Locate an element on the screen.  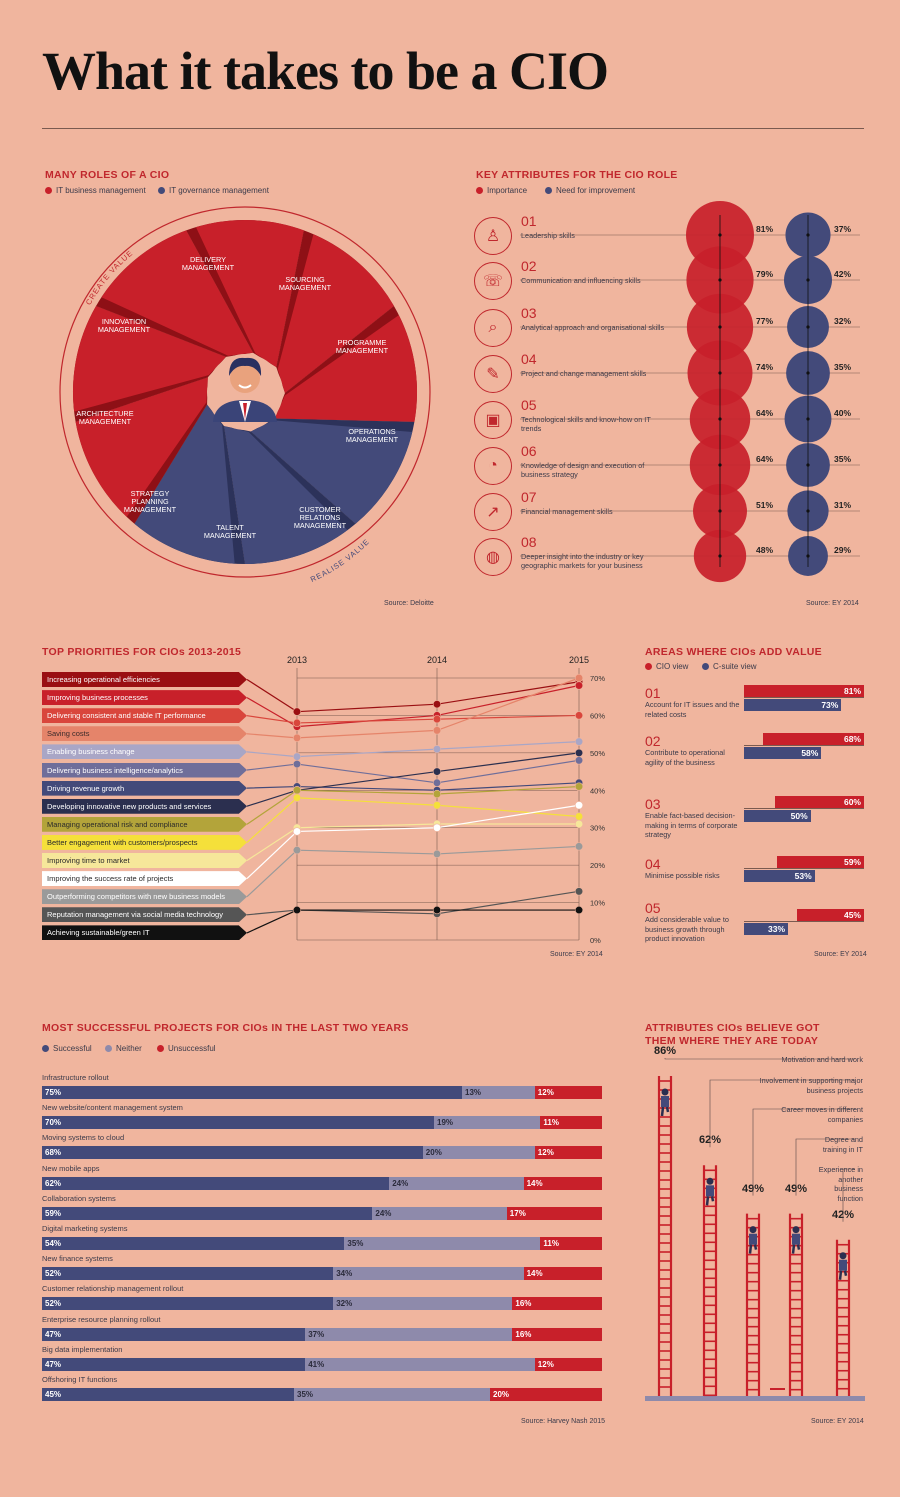
attribute-number: 01 is located at coordinates (529, 221).